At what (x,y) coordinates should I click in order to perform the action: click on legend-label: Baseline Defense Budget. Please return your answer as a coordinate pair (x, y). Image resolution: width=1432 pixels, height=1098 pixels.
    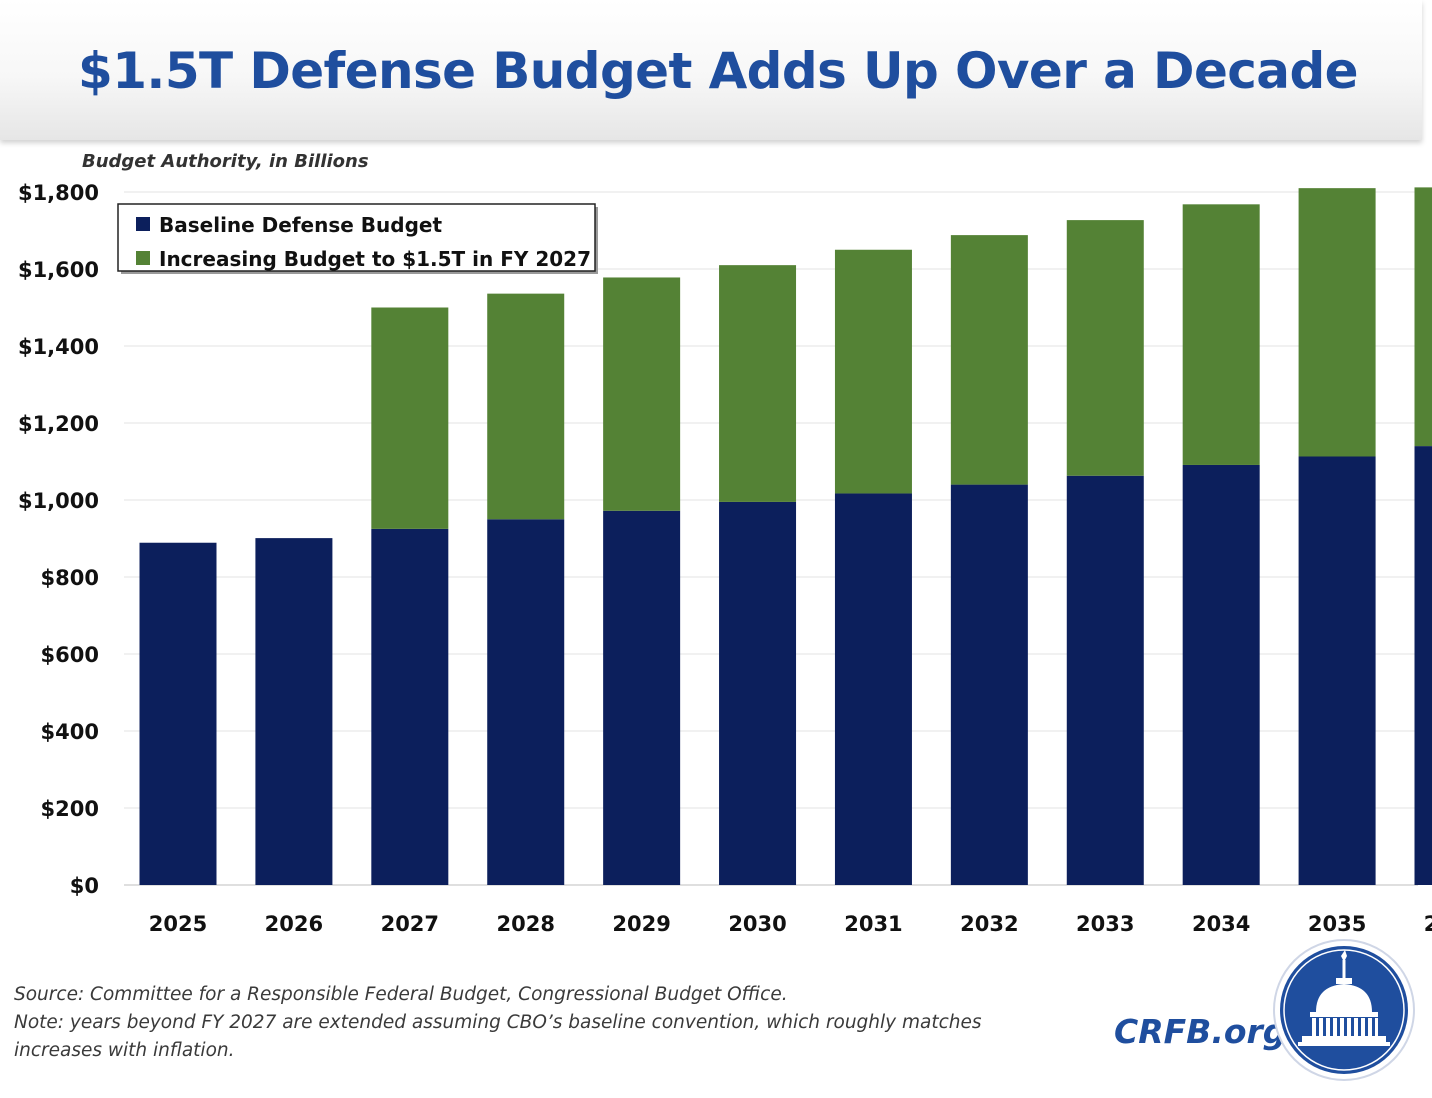
    Looking at the image, I should click on (300, 225).